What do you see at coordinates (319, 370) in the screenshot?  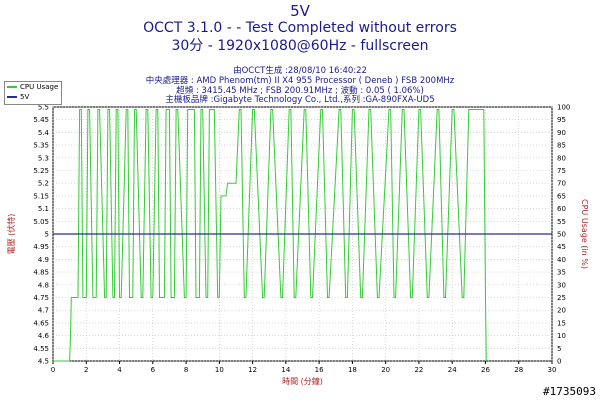 I see `x-tick-label-8: 16` at bounding box center [319, 370].